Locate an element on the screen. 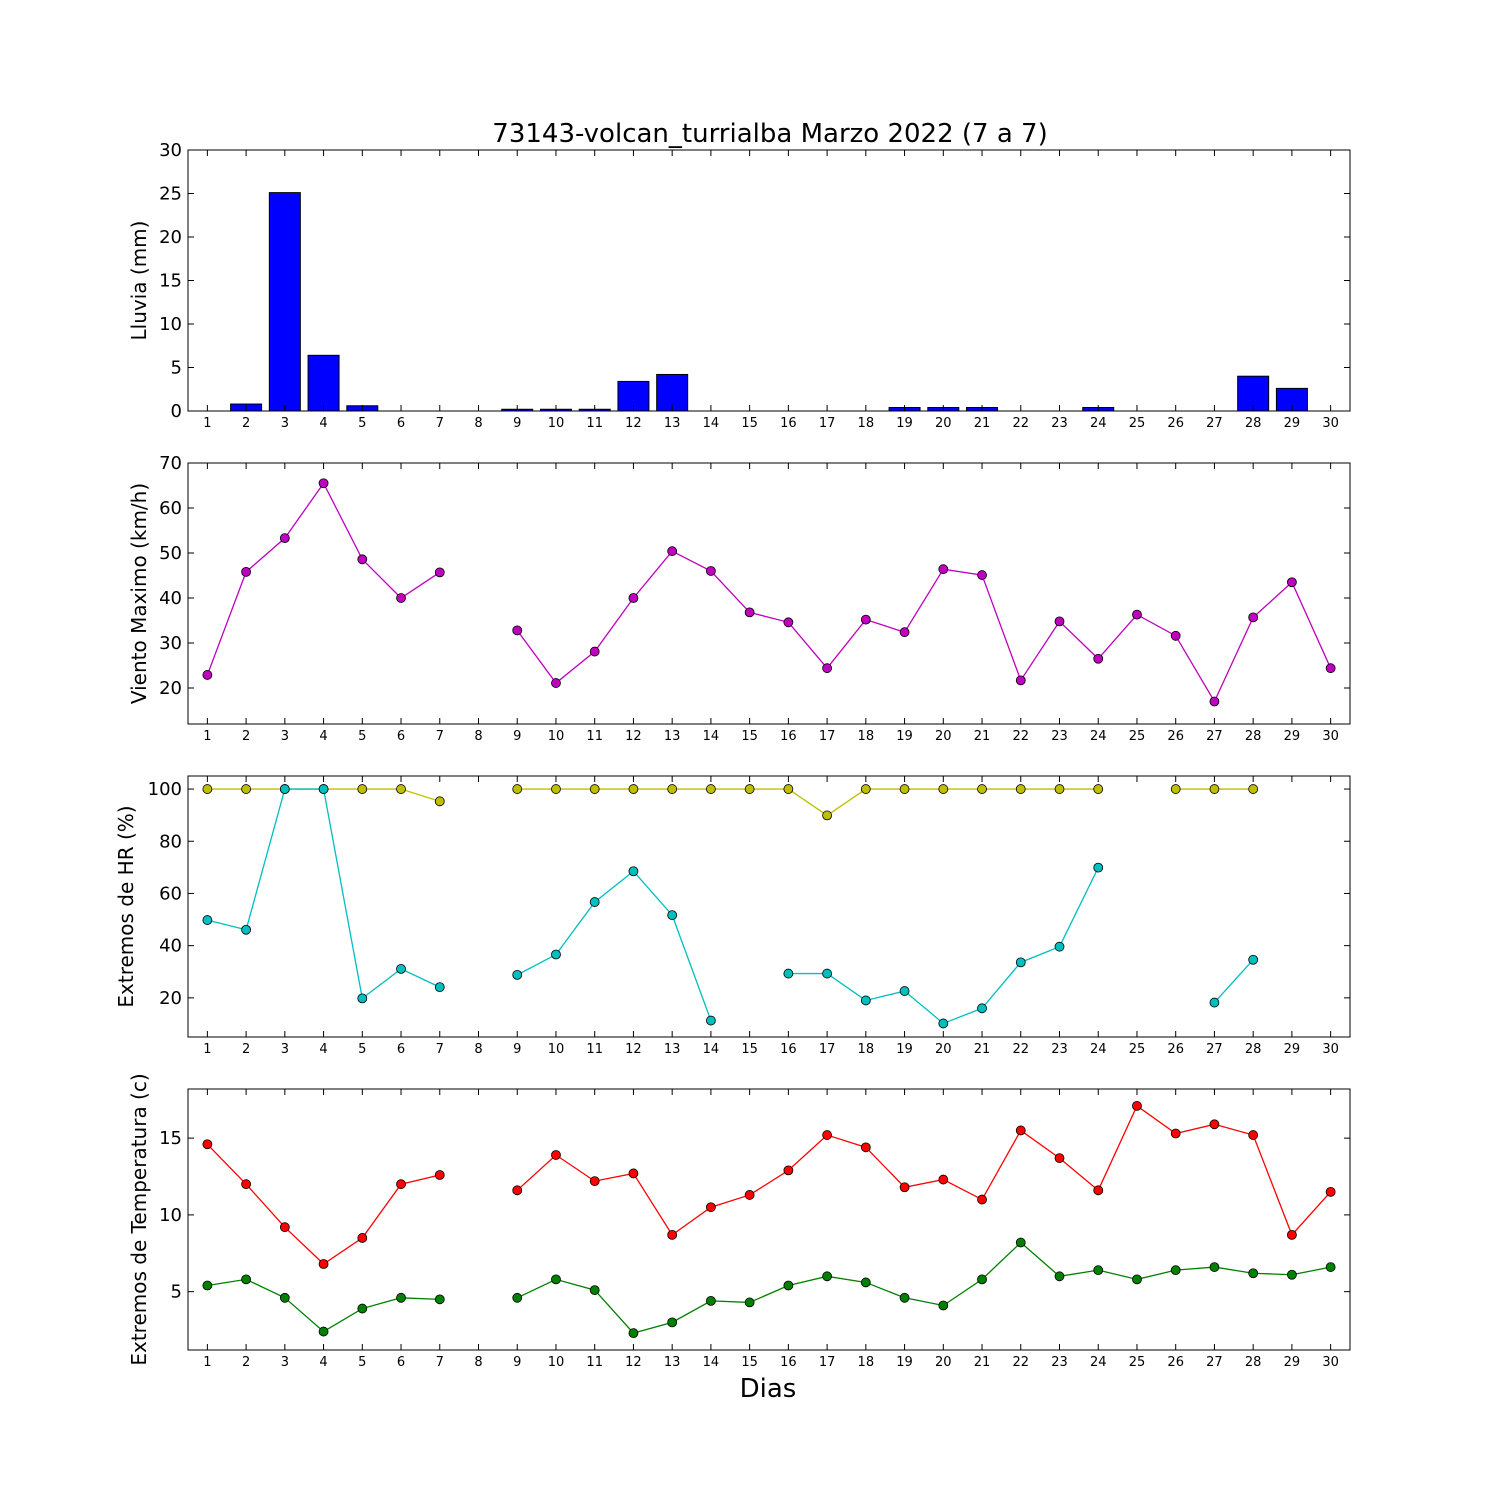  xtick-label-viento-17: 17 is located at coordinates (827, 736).